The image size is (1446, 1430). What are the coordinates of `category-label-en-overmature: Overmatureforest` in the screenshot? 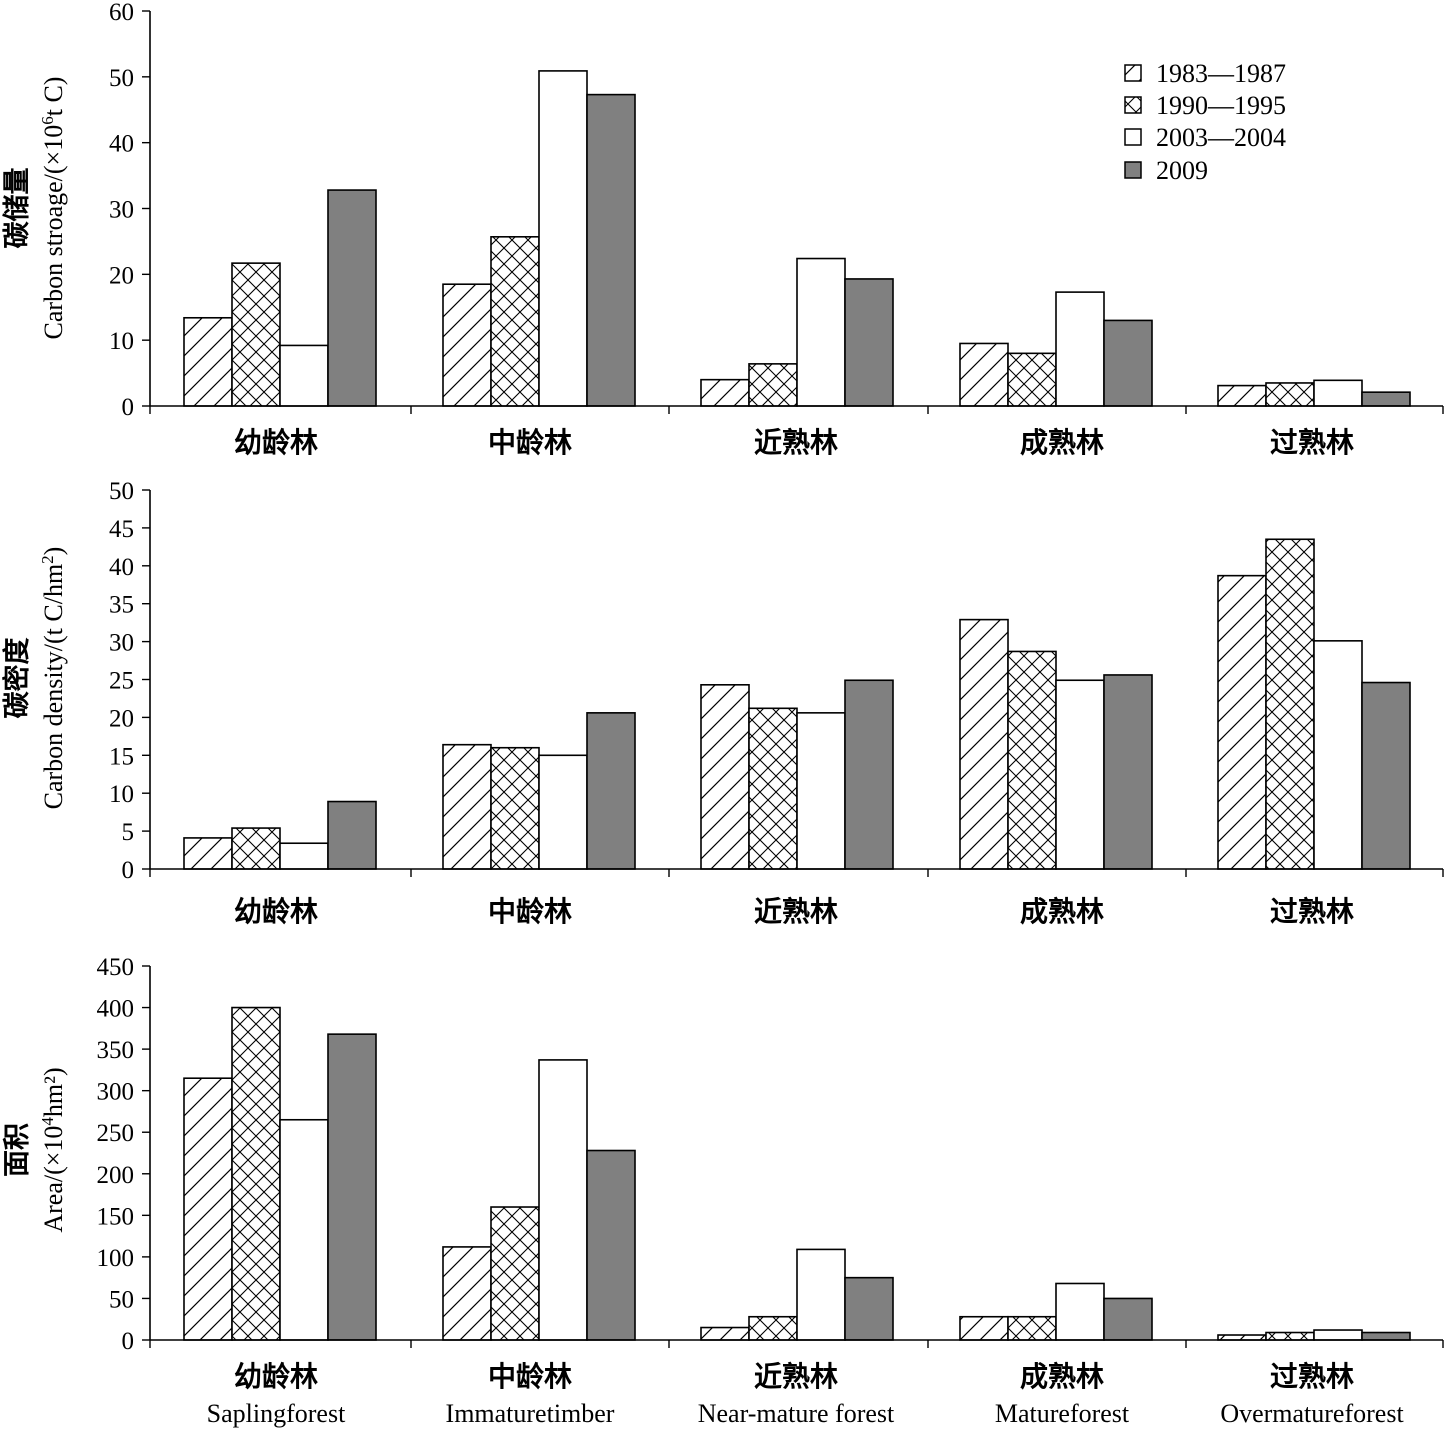 It's located at (1312, 1413).